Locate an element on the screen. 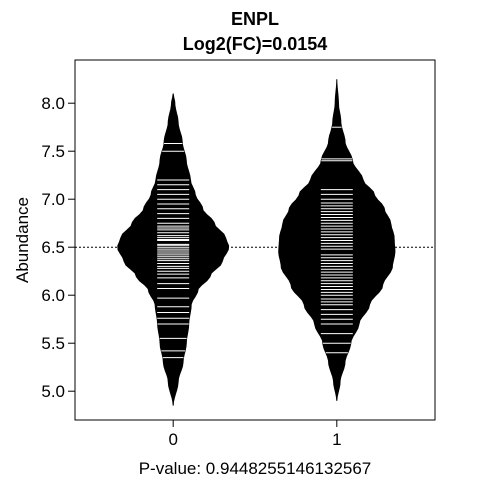 The height and width of the screenshot is (480, 480). x-tick-label: 0 is located at coordinates (172, 439).